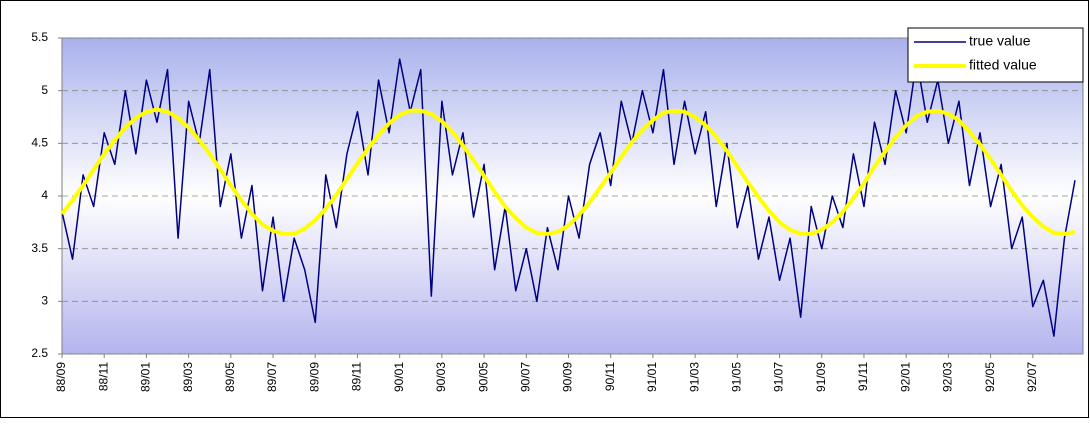  I want to click on x-tick-label: 91/05, so click(737, 377).